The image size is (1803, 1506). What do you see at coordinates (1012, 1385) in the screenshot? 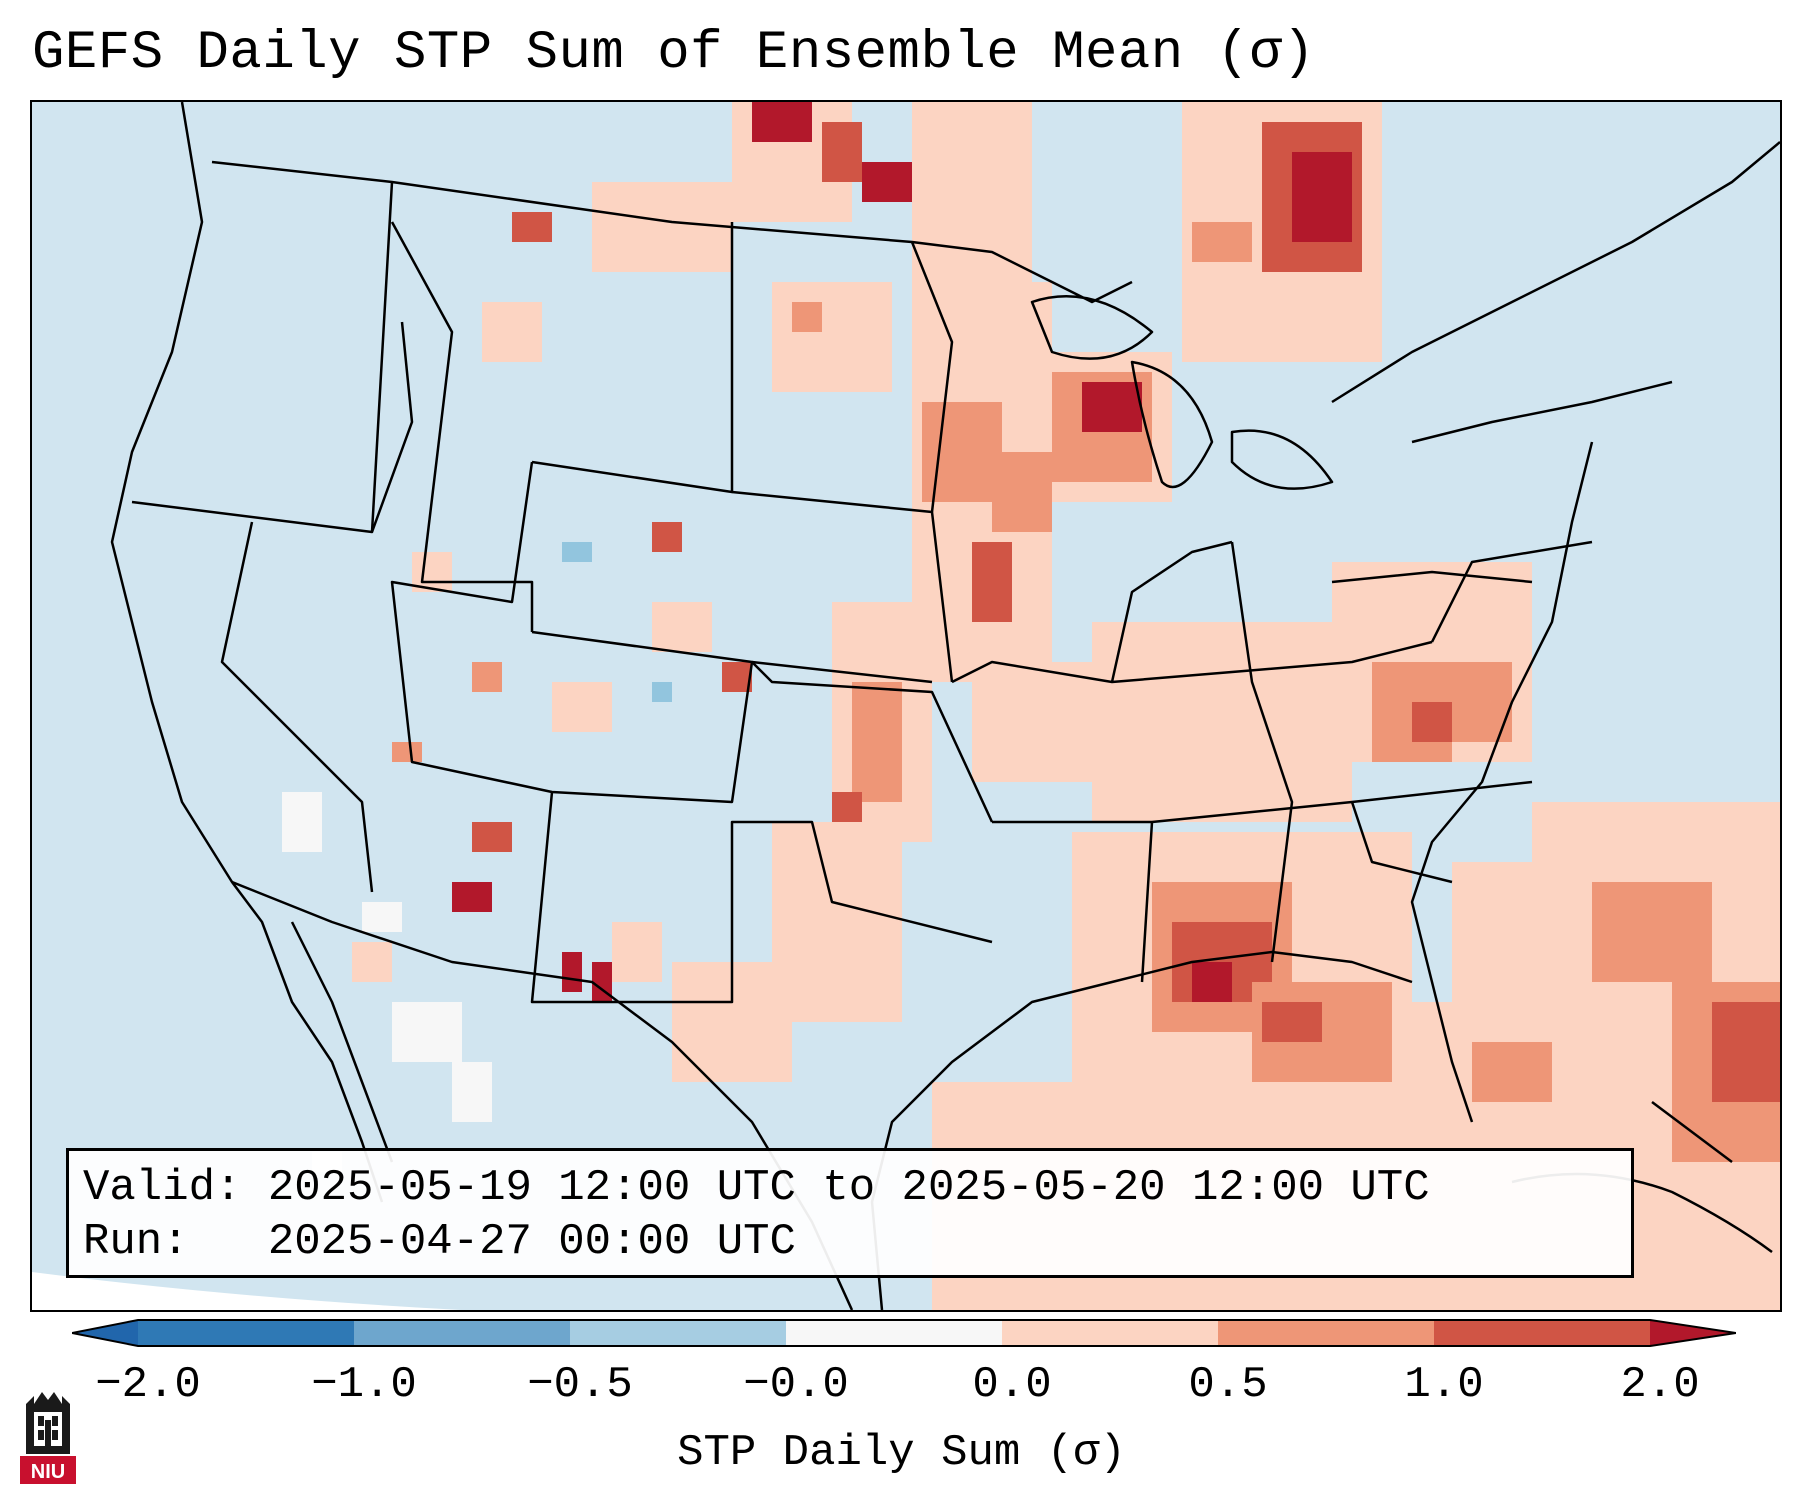
I see `colorbar-tick-label: 0.0` at bounding box center [1012, 1385].